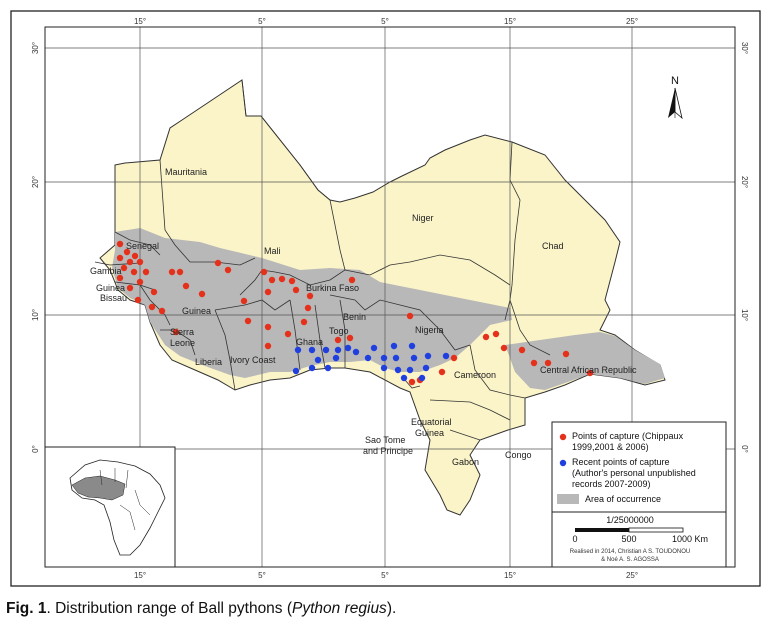  Describe the element at coordinates (621, 462) in the screenshot. I see `legend-recent-line1: Recent points of capture` at that location.